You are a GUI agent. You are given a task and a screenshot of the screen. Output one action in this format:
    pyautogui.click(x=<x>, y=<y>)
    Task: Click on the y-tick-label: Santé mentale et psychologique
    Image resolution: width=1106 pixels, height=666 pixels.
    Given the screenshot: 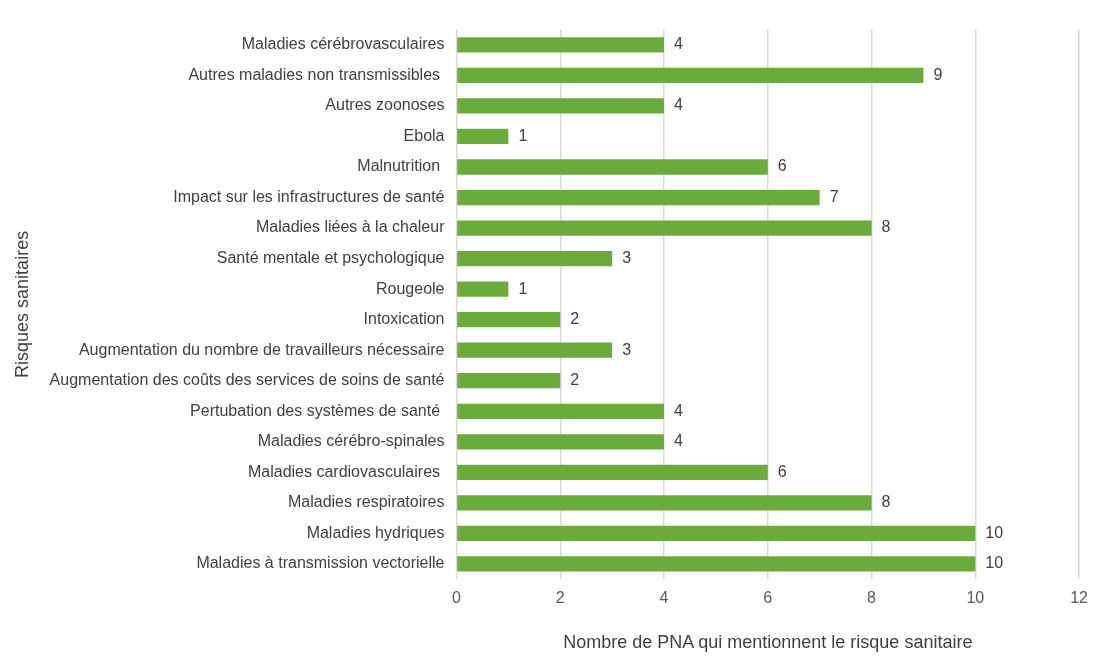 What is the action you would take?
    pyautogui.click(x=330, y=258)
    